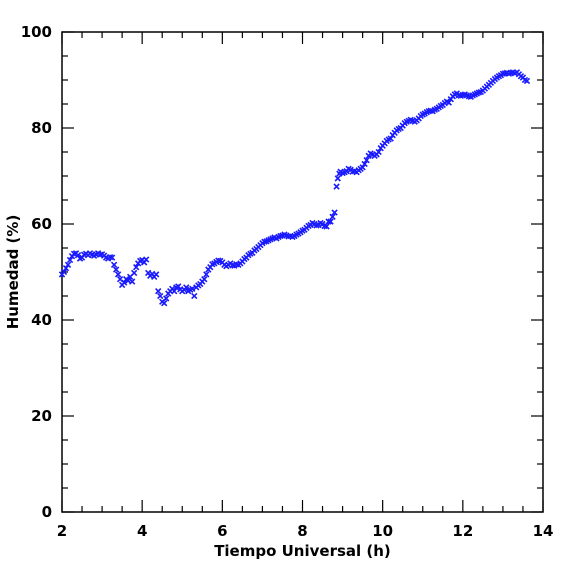 This screenshot has height=574, width=574. I want to click on y-axis-label: Humedad (%), so click(13, 272).